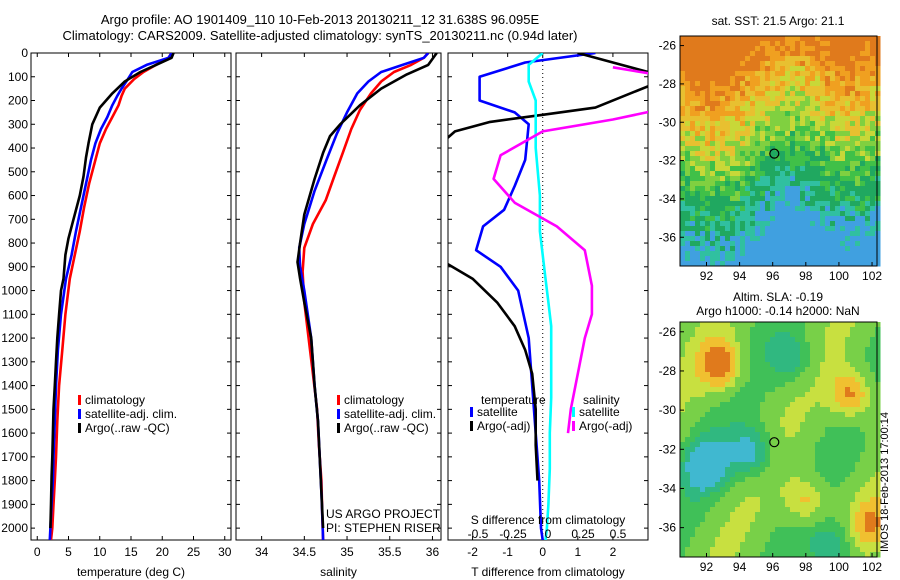 The height and width of the screenshot is (580, 900). Describe the element at coordinates (668, 84) in the screenshot. I see `map-y-tick-label: -28` at that location.